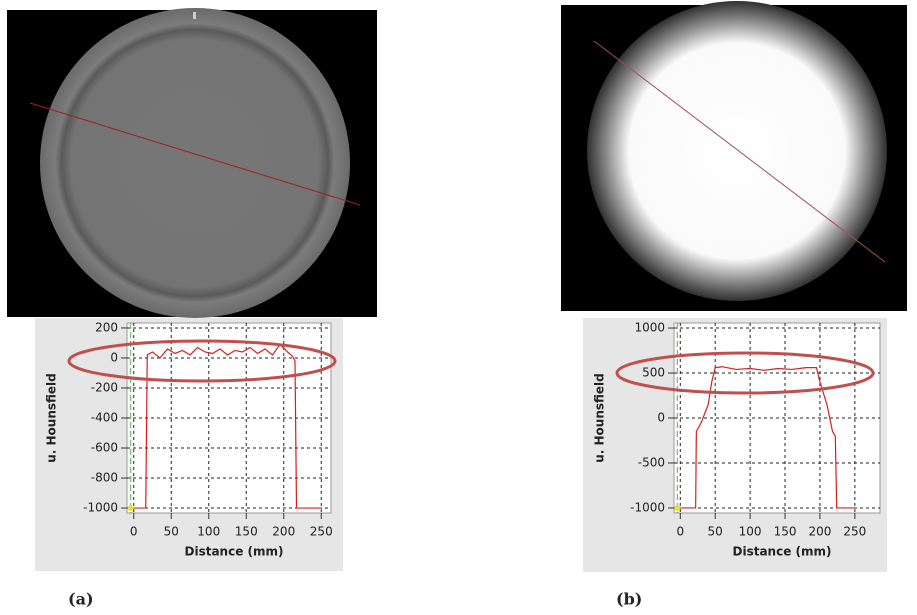 The width and height of the screenshot is (917, 615). I want to click on y-tick-label: 200, so click(106, 327).